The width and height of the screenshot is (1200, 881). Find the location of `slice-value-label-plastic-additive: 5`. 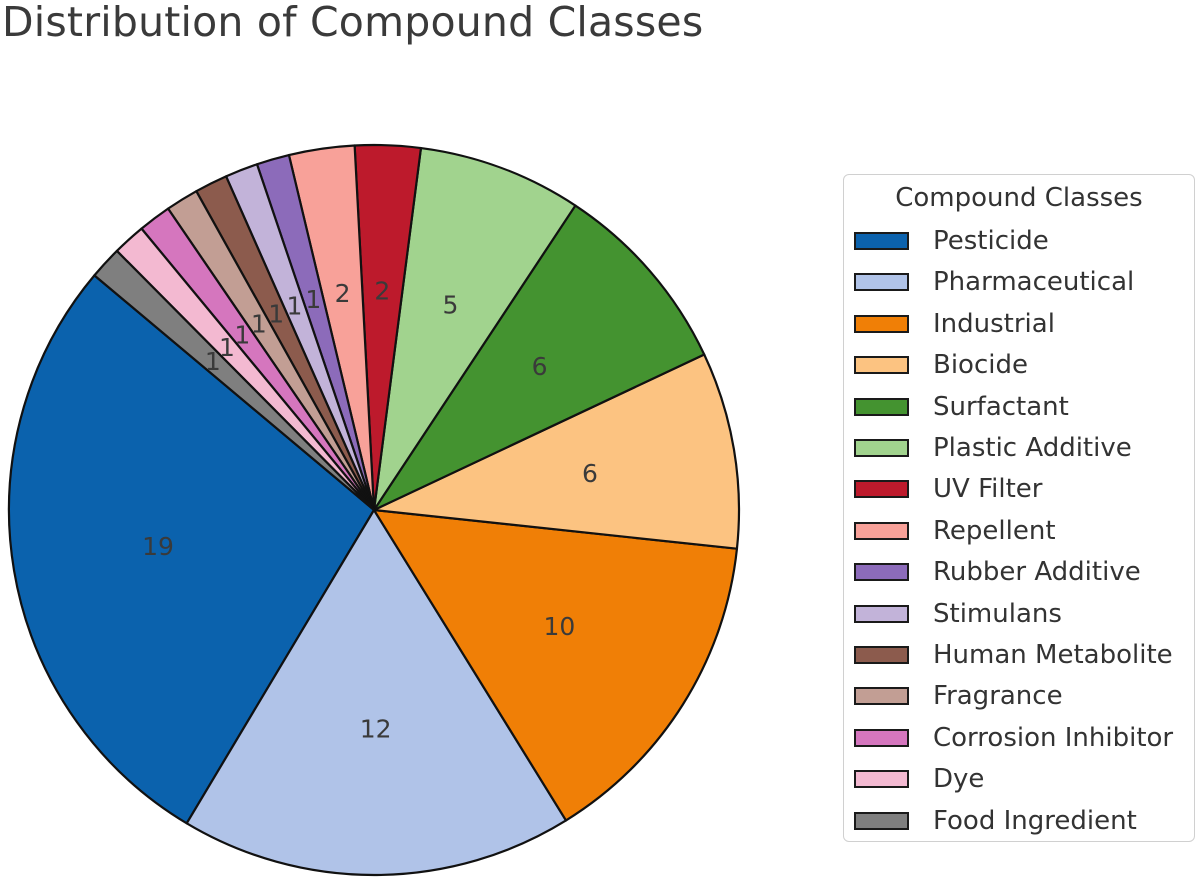

slice-value-label-plastic-additive: 5 is located at coordinates (451, 304).